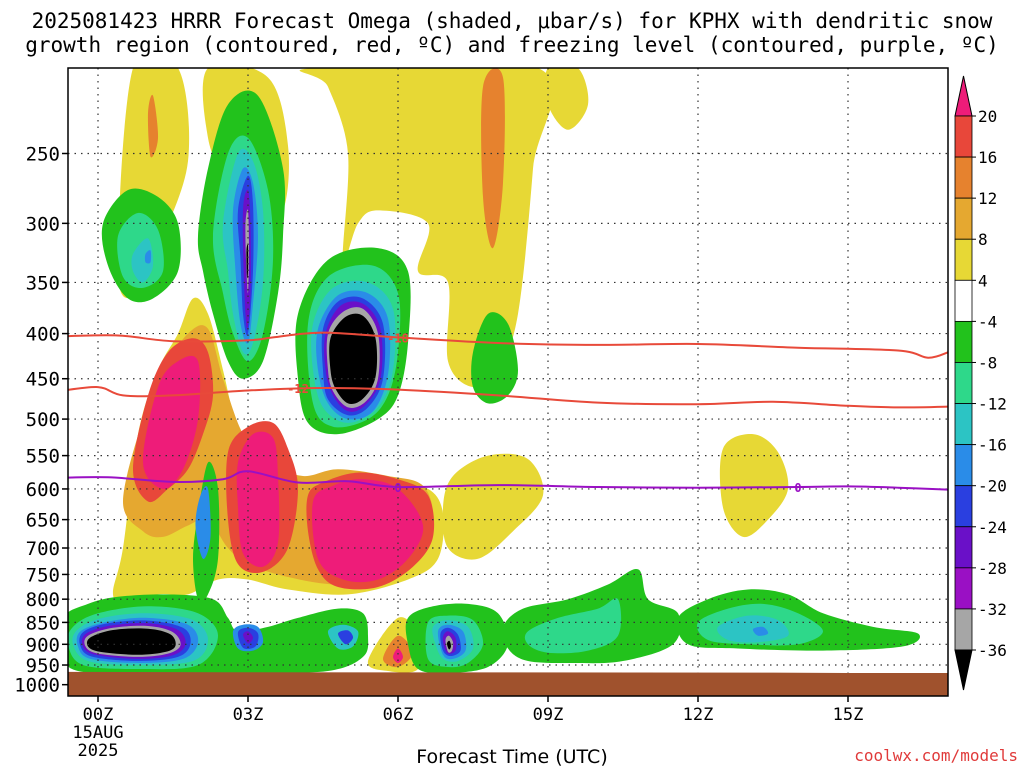 The width and height of the screenshot is (1024, 768). I want to click on y-tick-label: 800, so click(43, 600).